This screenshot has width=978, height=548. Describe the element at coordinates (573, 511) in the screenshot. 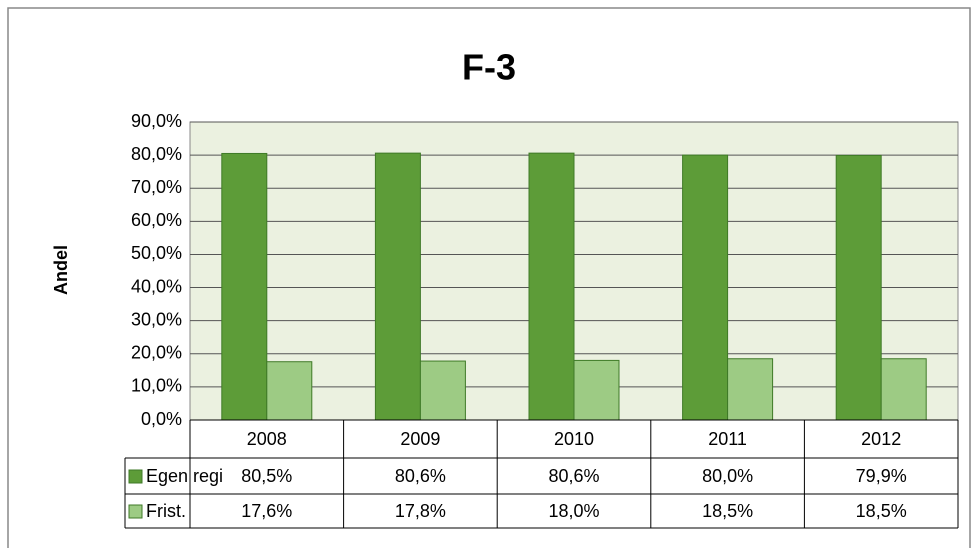

I see `data-label: 18,0%` at that location.